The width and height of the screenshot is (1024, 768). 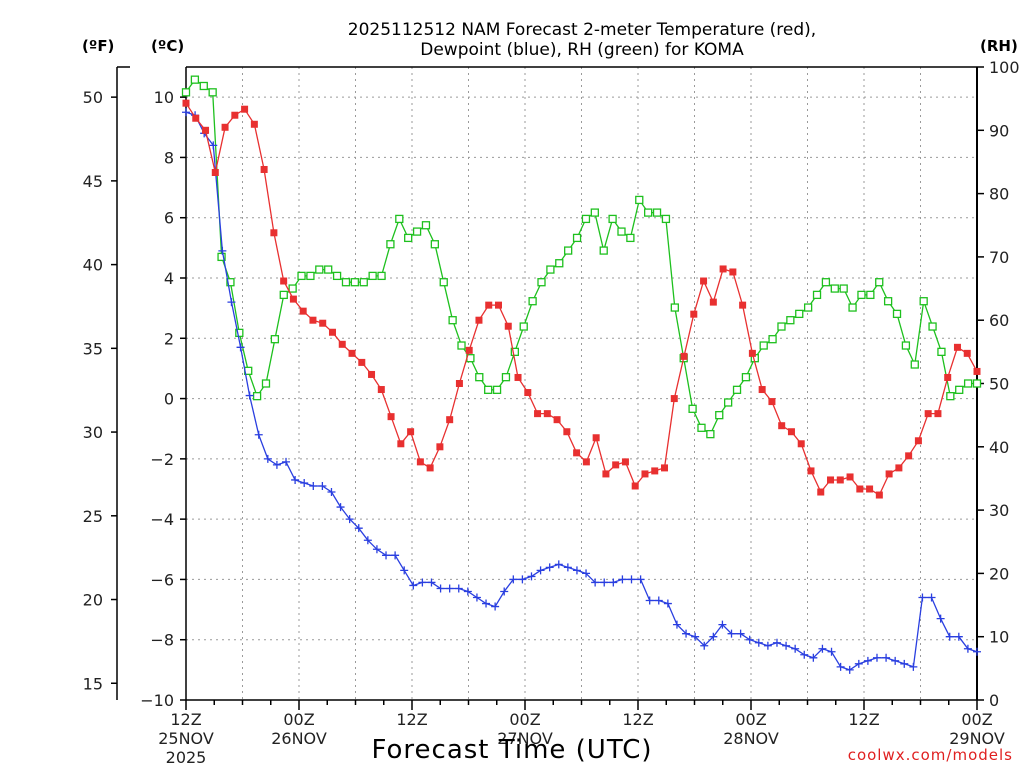 I want to click on celsius-tick-label: −4, so click(x=162, y=519).